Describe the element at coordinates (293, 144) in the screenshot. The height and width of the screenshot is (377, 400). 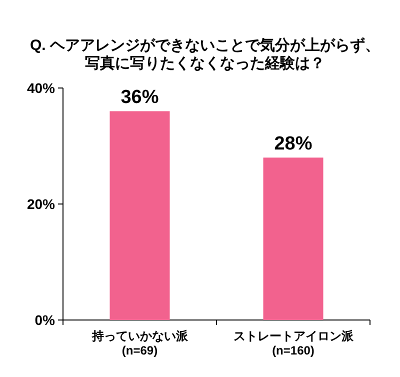
I see `data-label: 28%` at that location.